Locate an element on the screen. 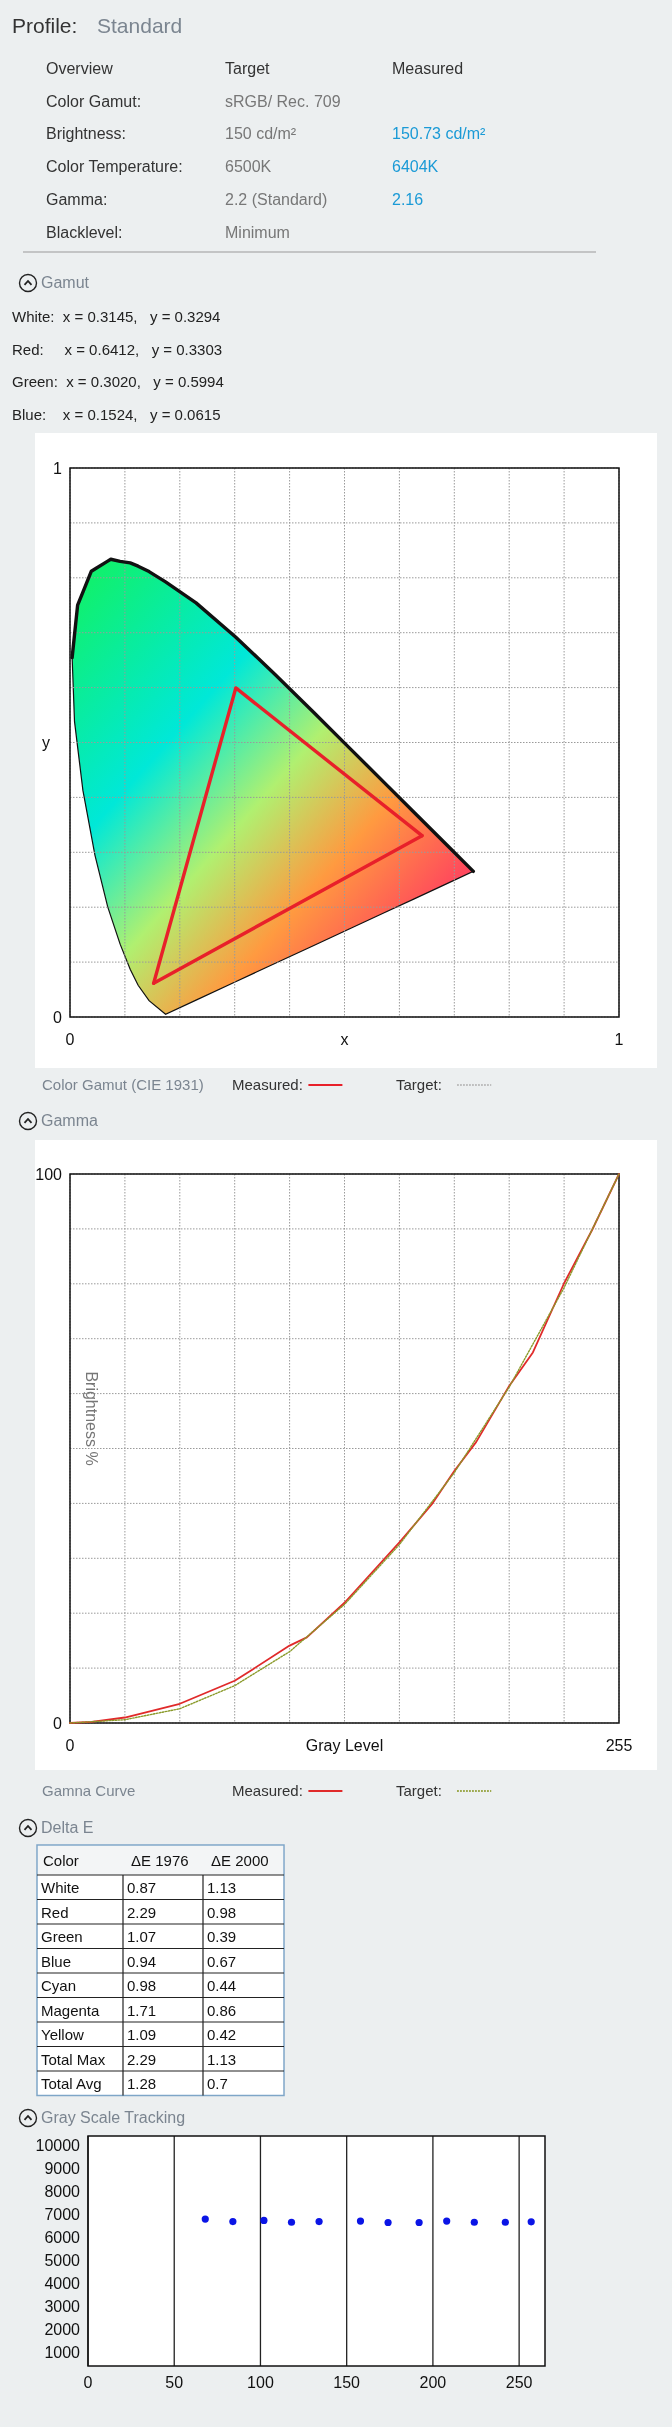 The width and height of the screenshot is (672, 2427). text: ΔE 2000 is located at coordinates (240, 1860).